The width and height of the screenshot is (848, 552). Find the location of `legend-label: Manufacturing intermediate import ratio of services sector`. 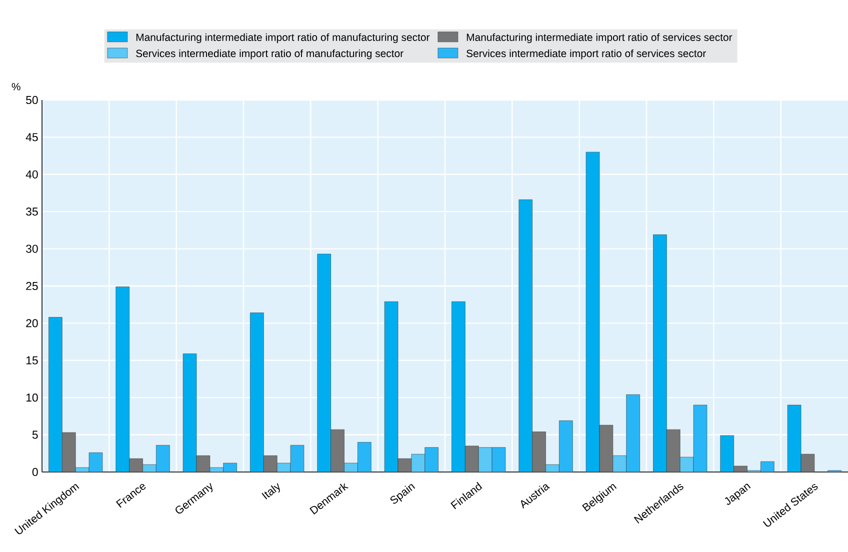

legend-label: Manufacturing intermediate import ratio of services sector is located at coordinates (599, 38).